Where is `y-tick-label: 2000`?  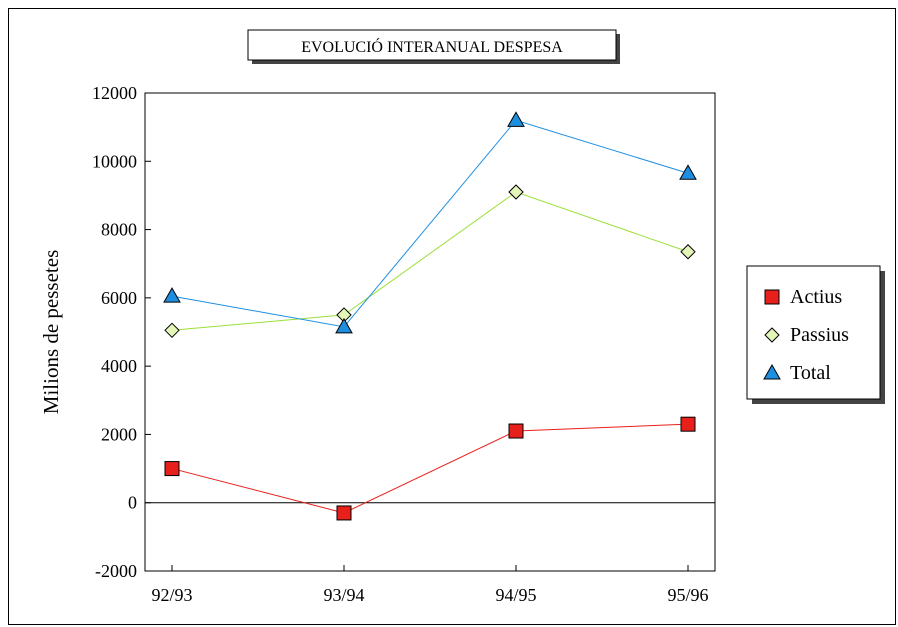 y-tick-label: 2000 is located at coordinates (119, 434).